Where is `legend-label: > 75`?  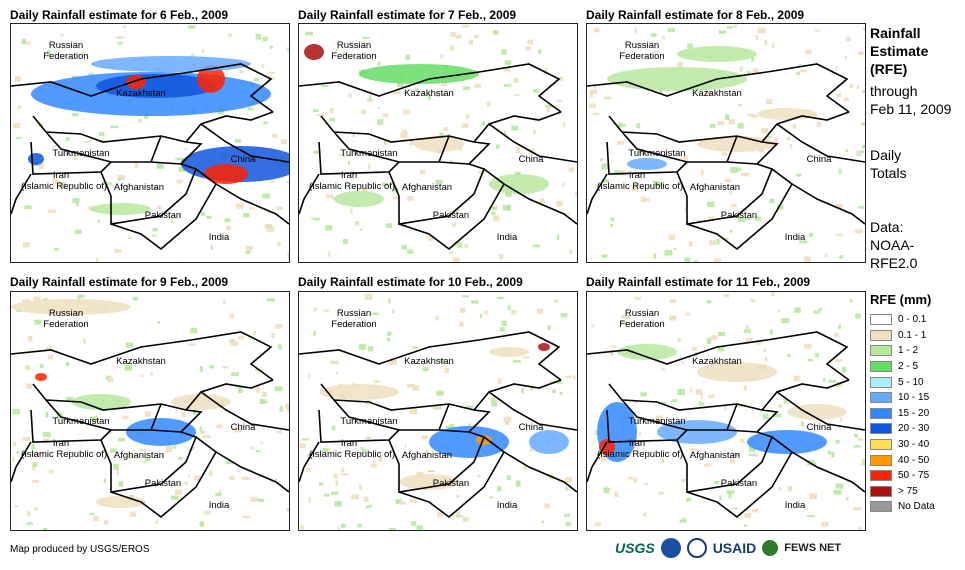
legend-label: > 75 is located at coordinates (908, 491).